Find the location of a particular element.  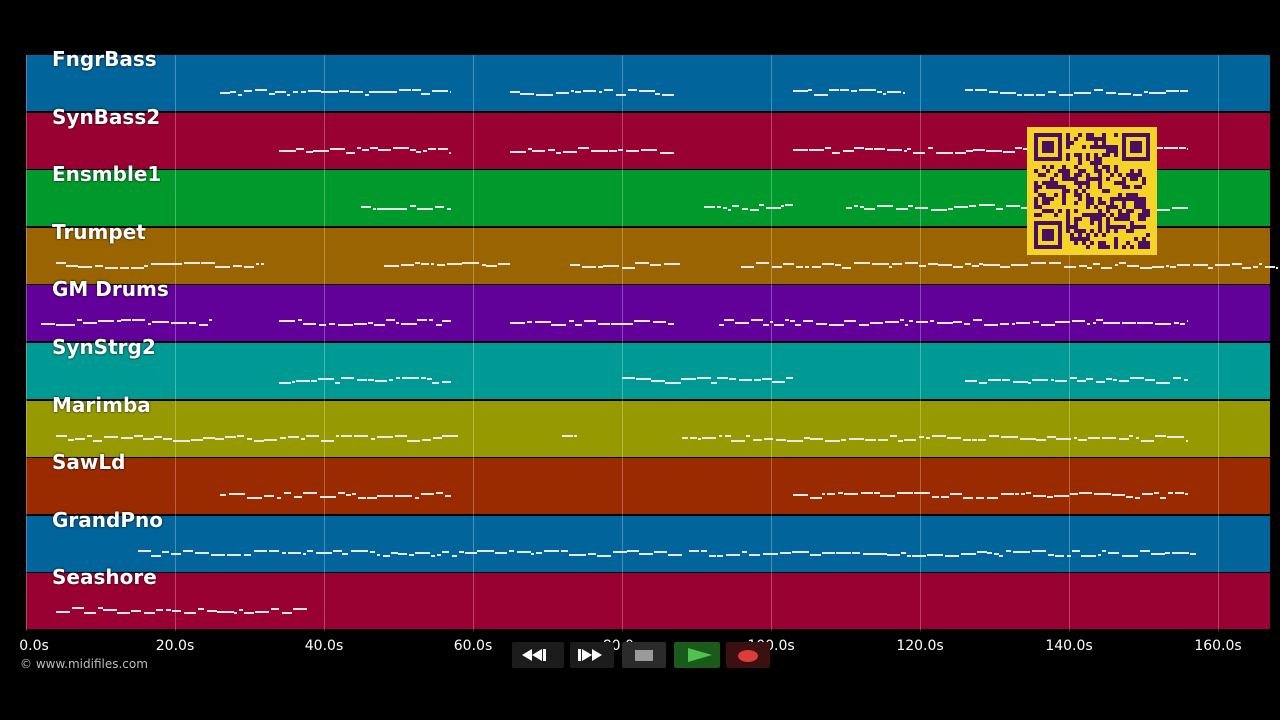

gridline is located at coordinates (324, 343).